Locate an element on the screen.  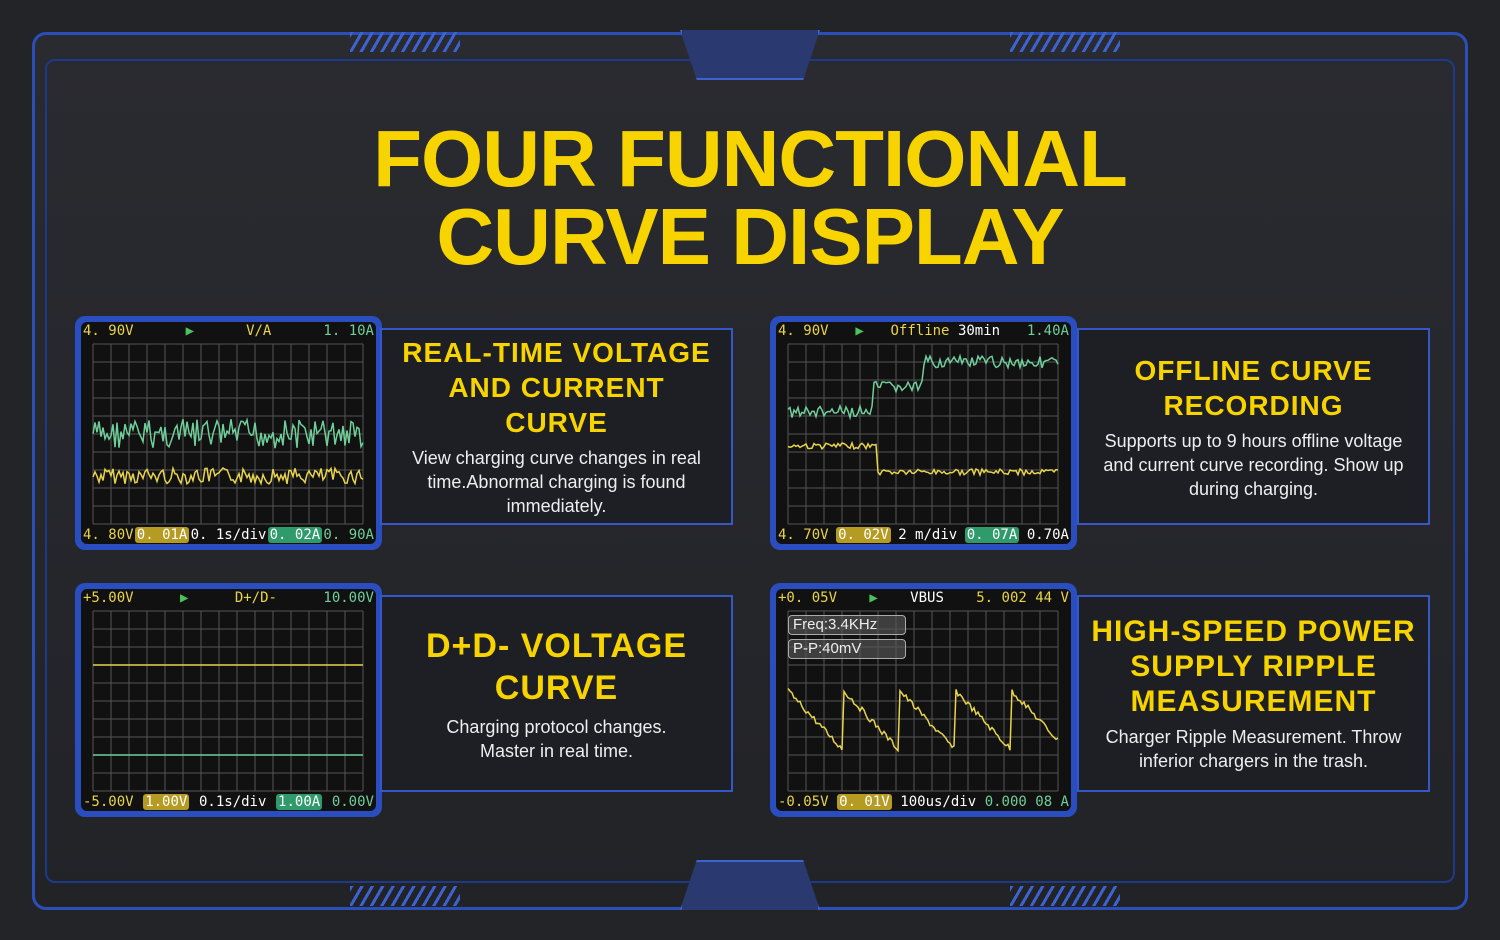
frequency-readout: Freq:3.4KHz is located at coordinates (847, 625).